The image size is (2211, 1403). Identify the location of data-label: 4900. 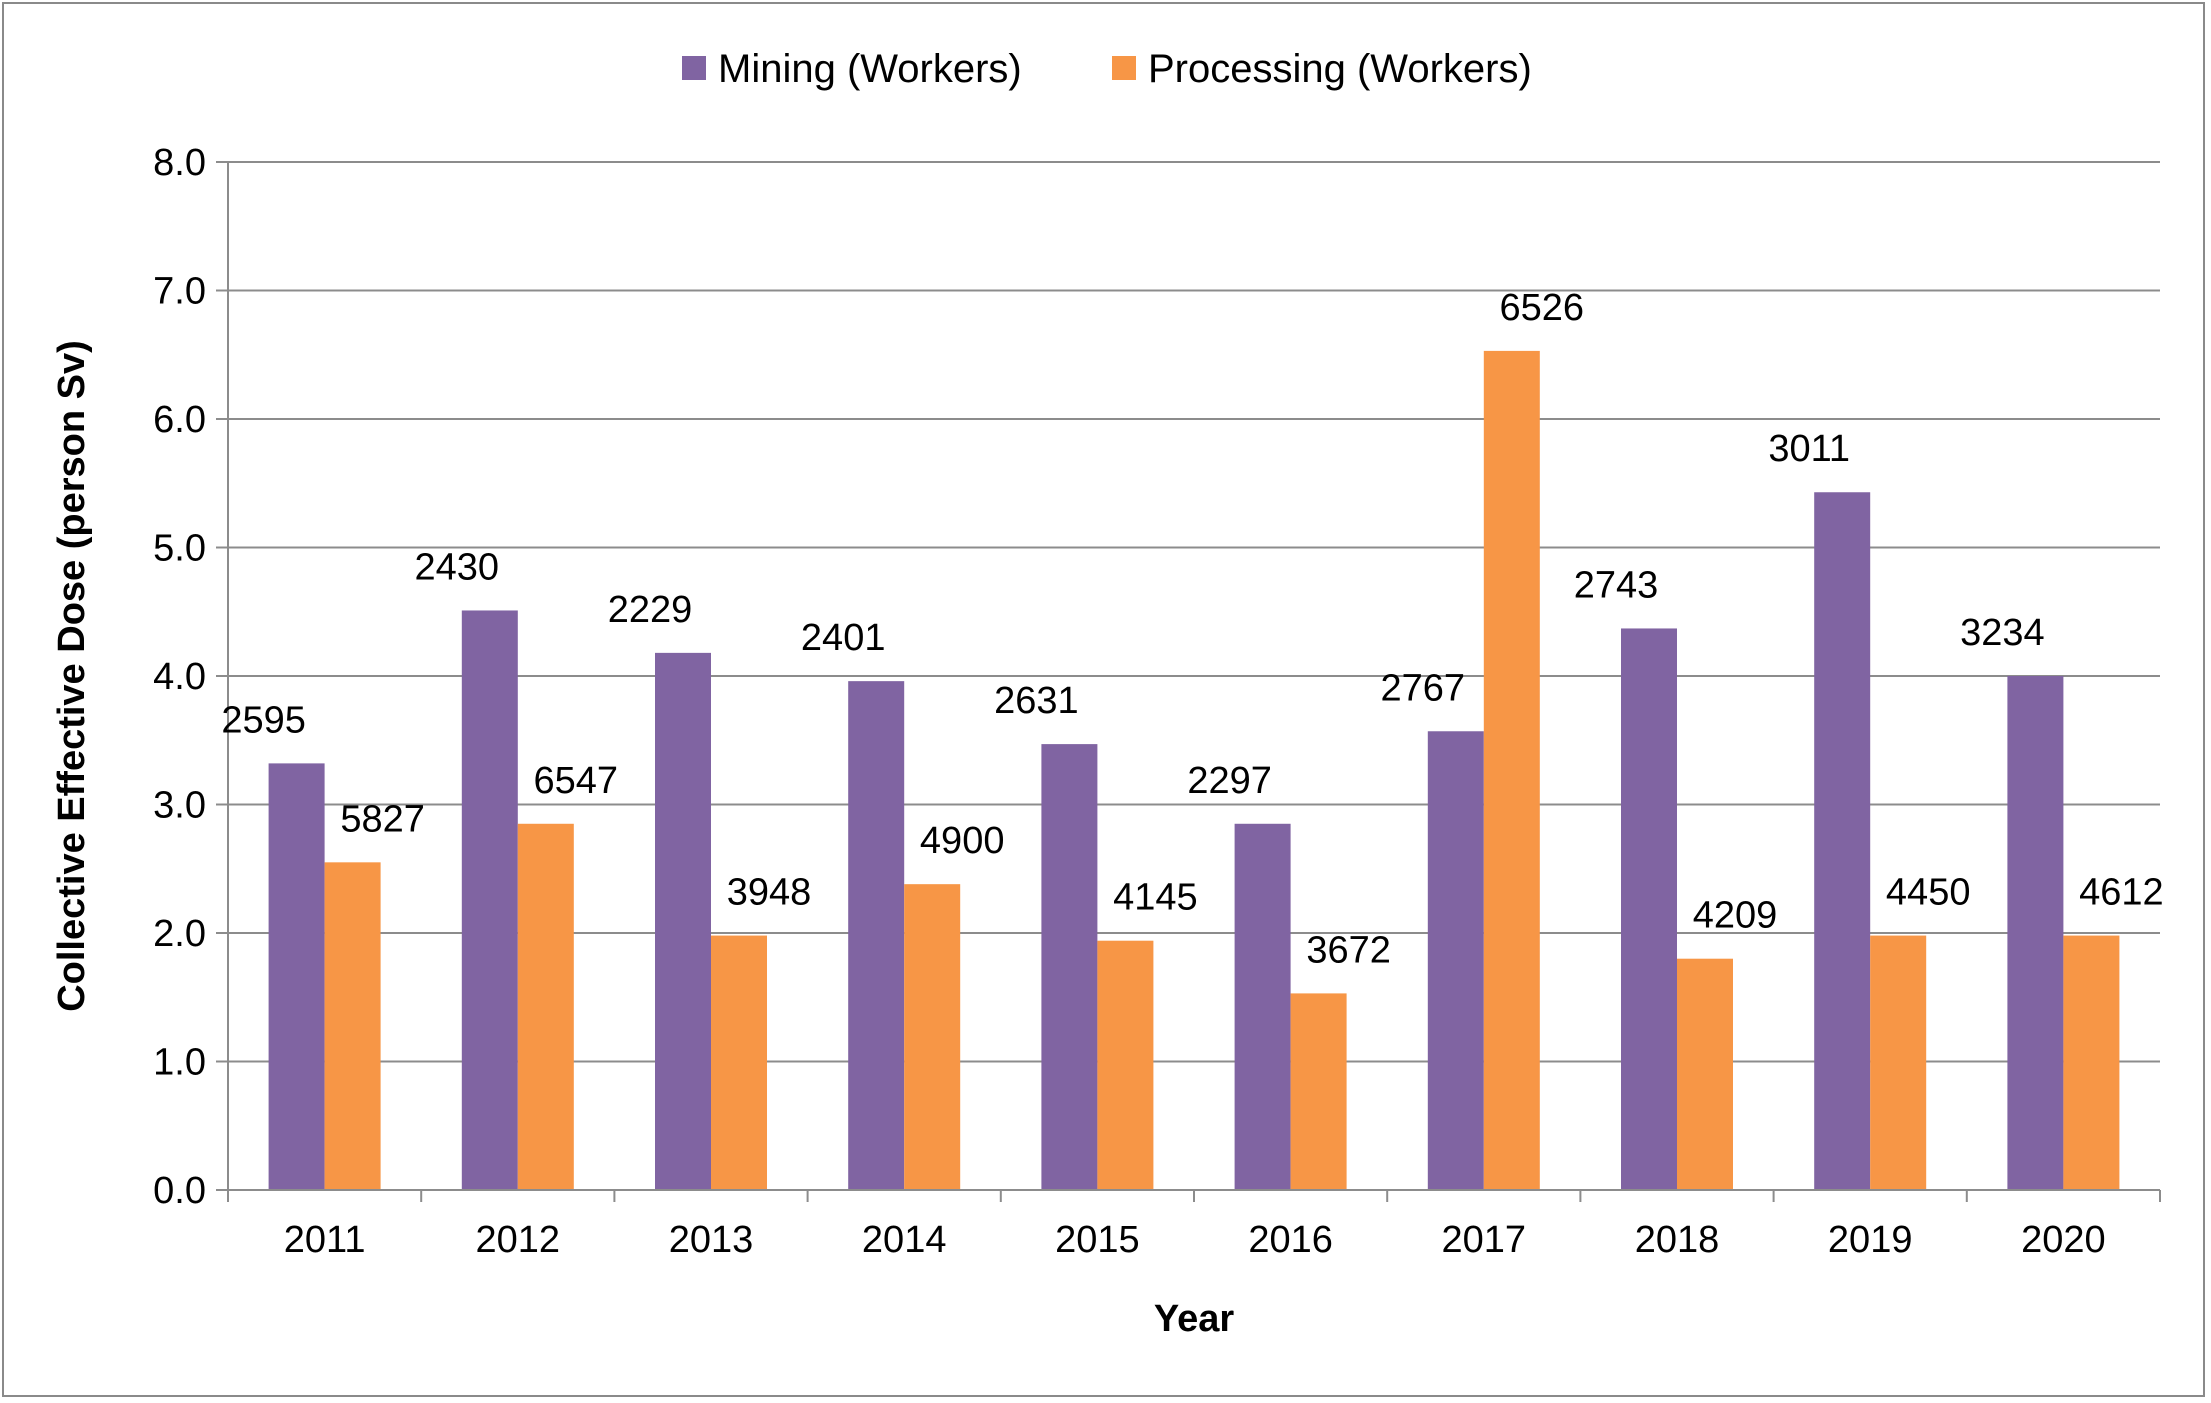
(962, 841).